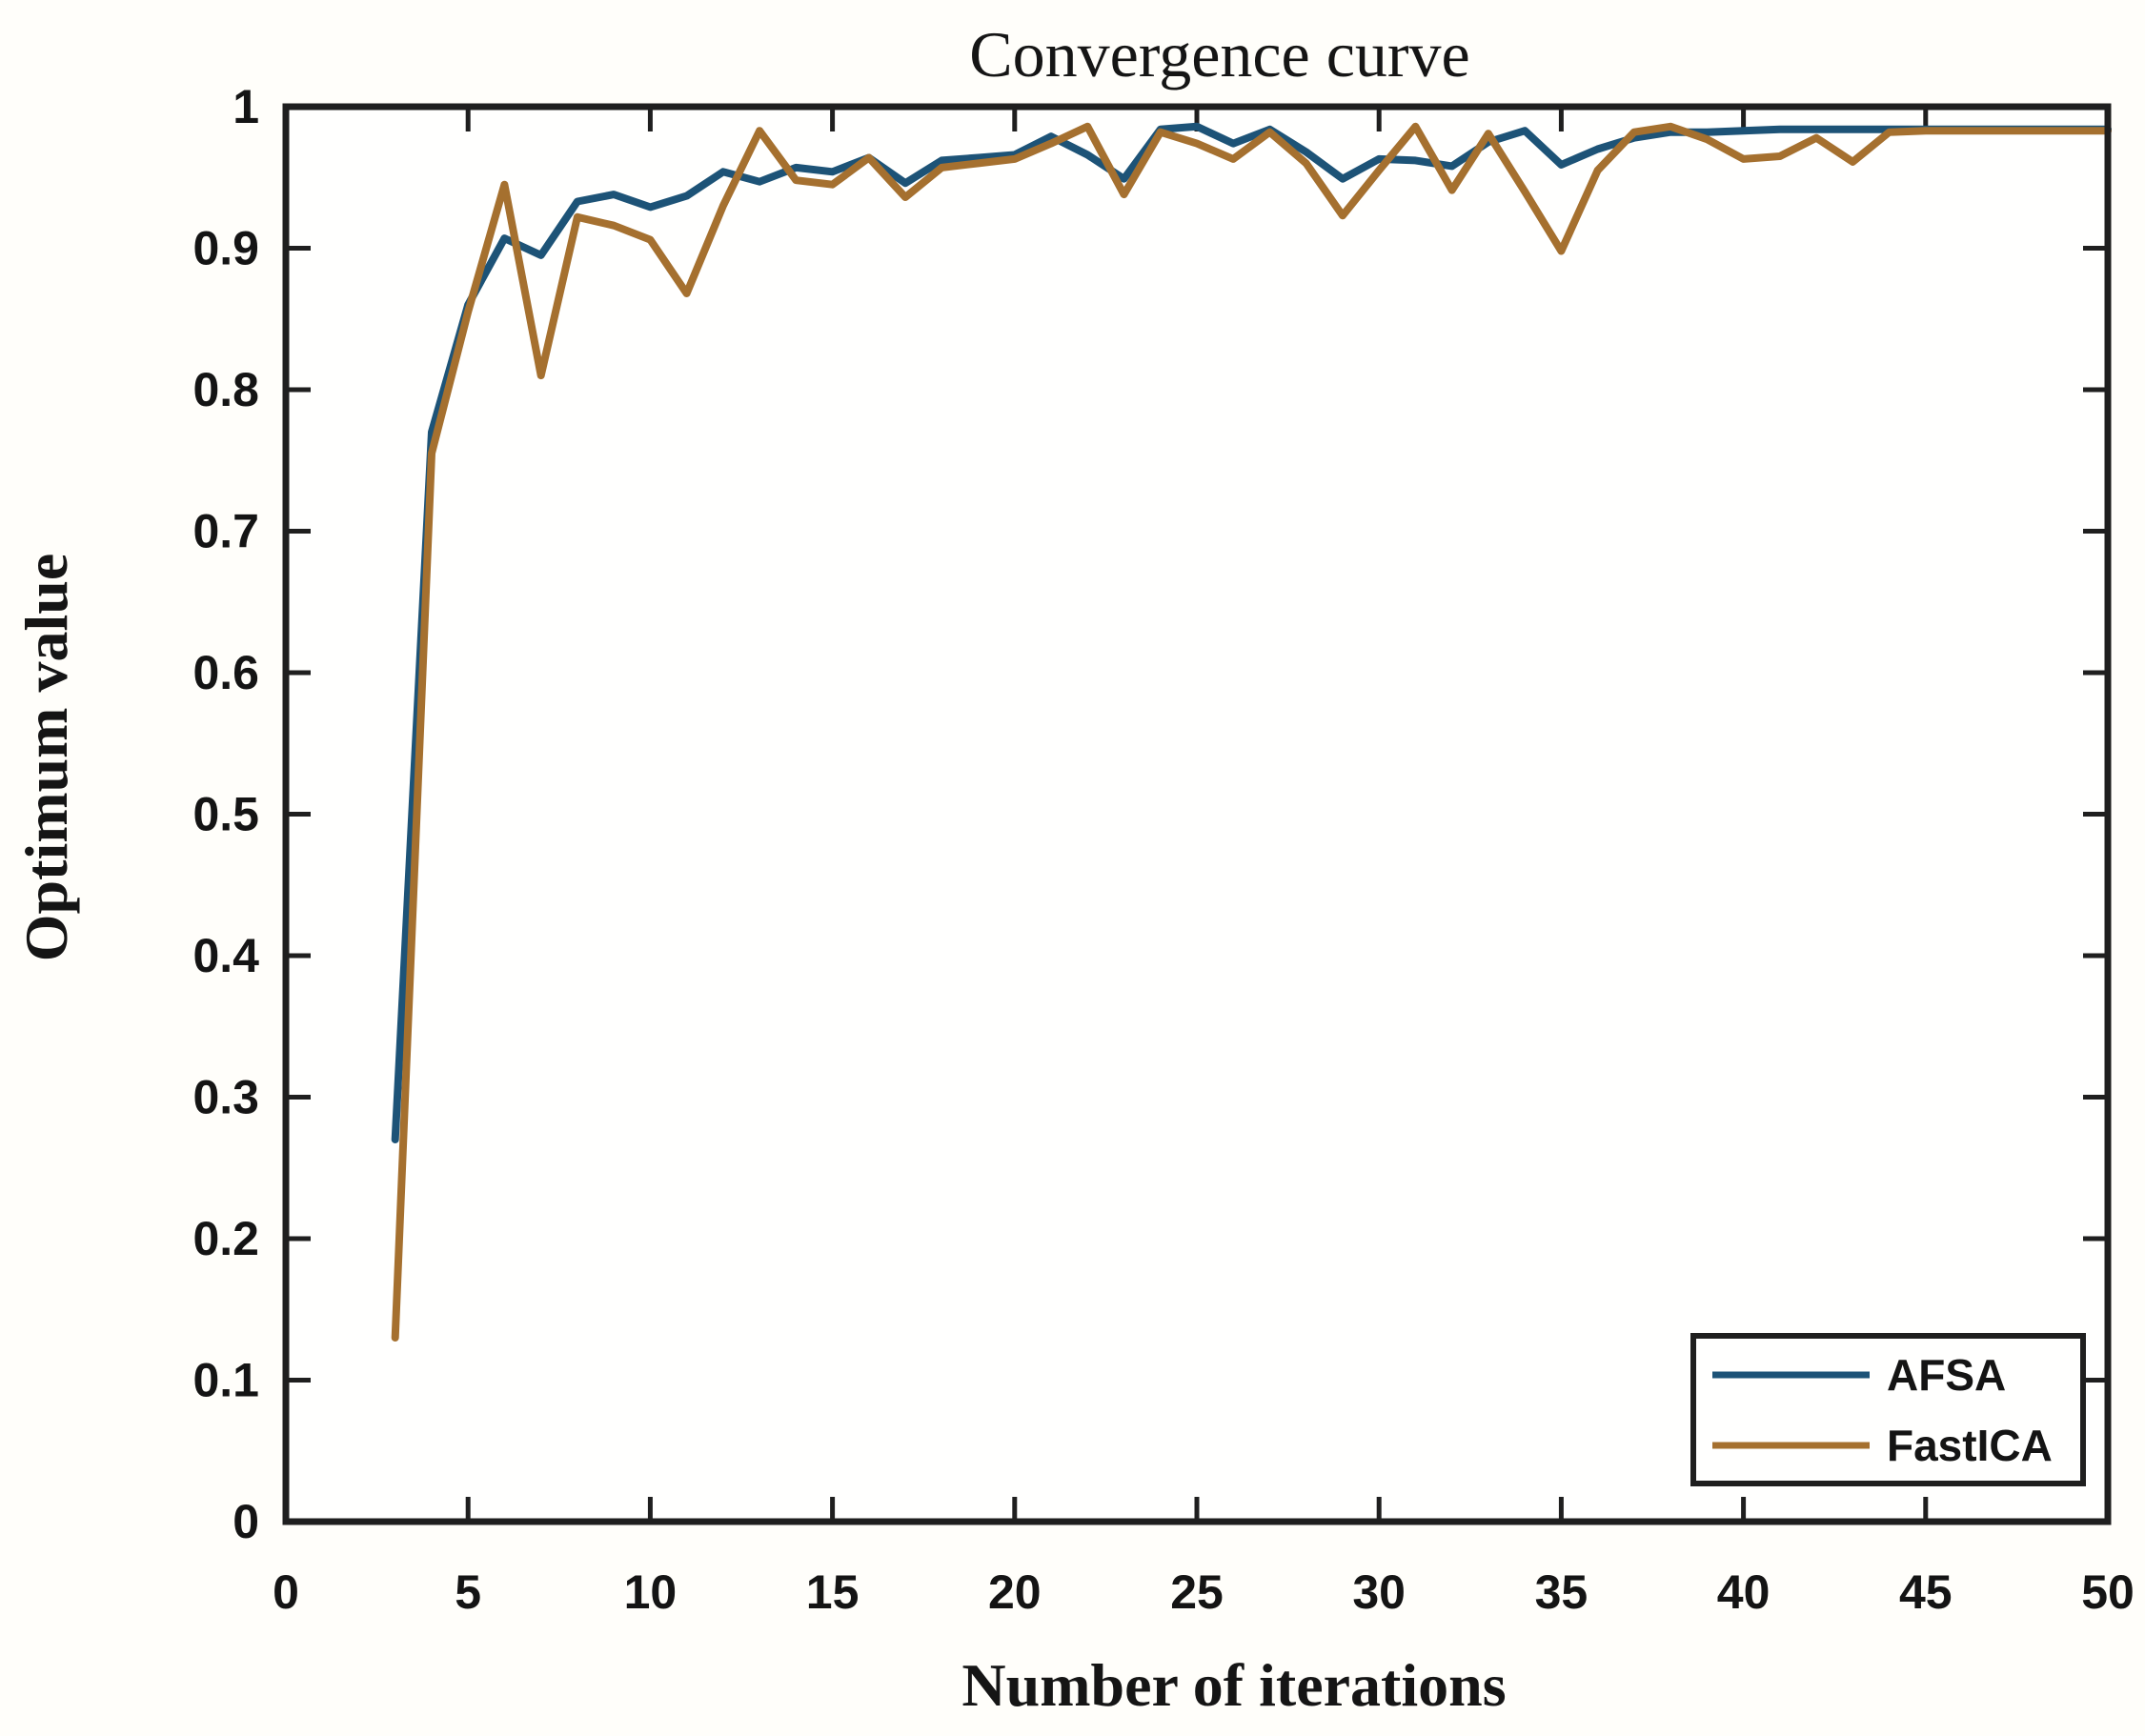 This screenshot has height=1736, width=2145. I want to click on x-tick-label: 35, so click(1562, 1592).